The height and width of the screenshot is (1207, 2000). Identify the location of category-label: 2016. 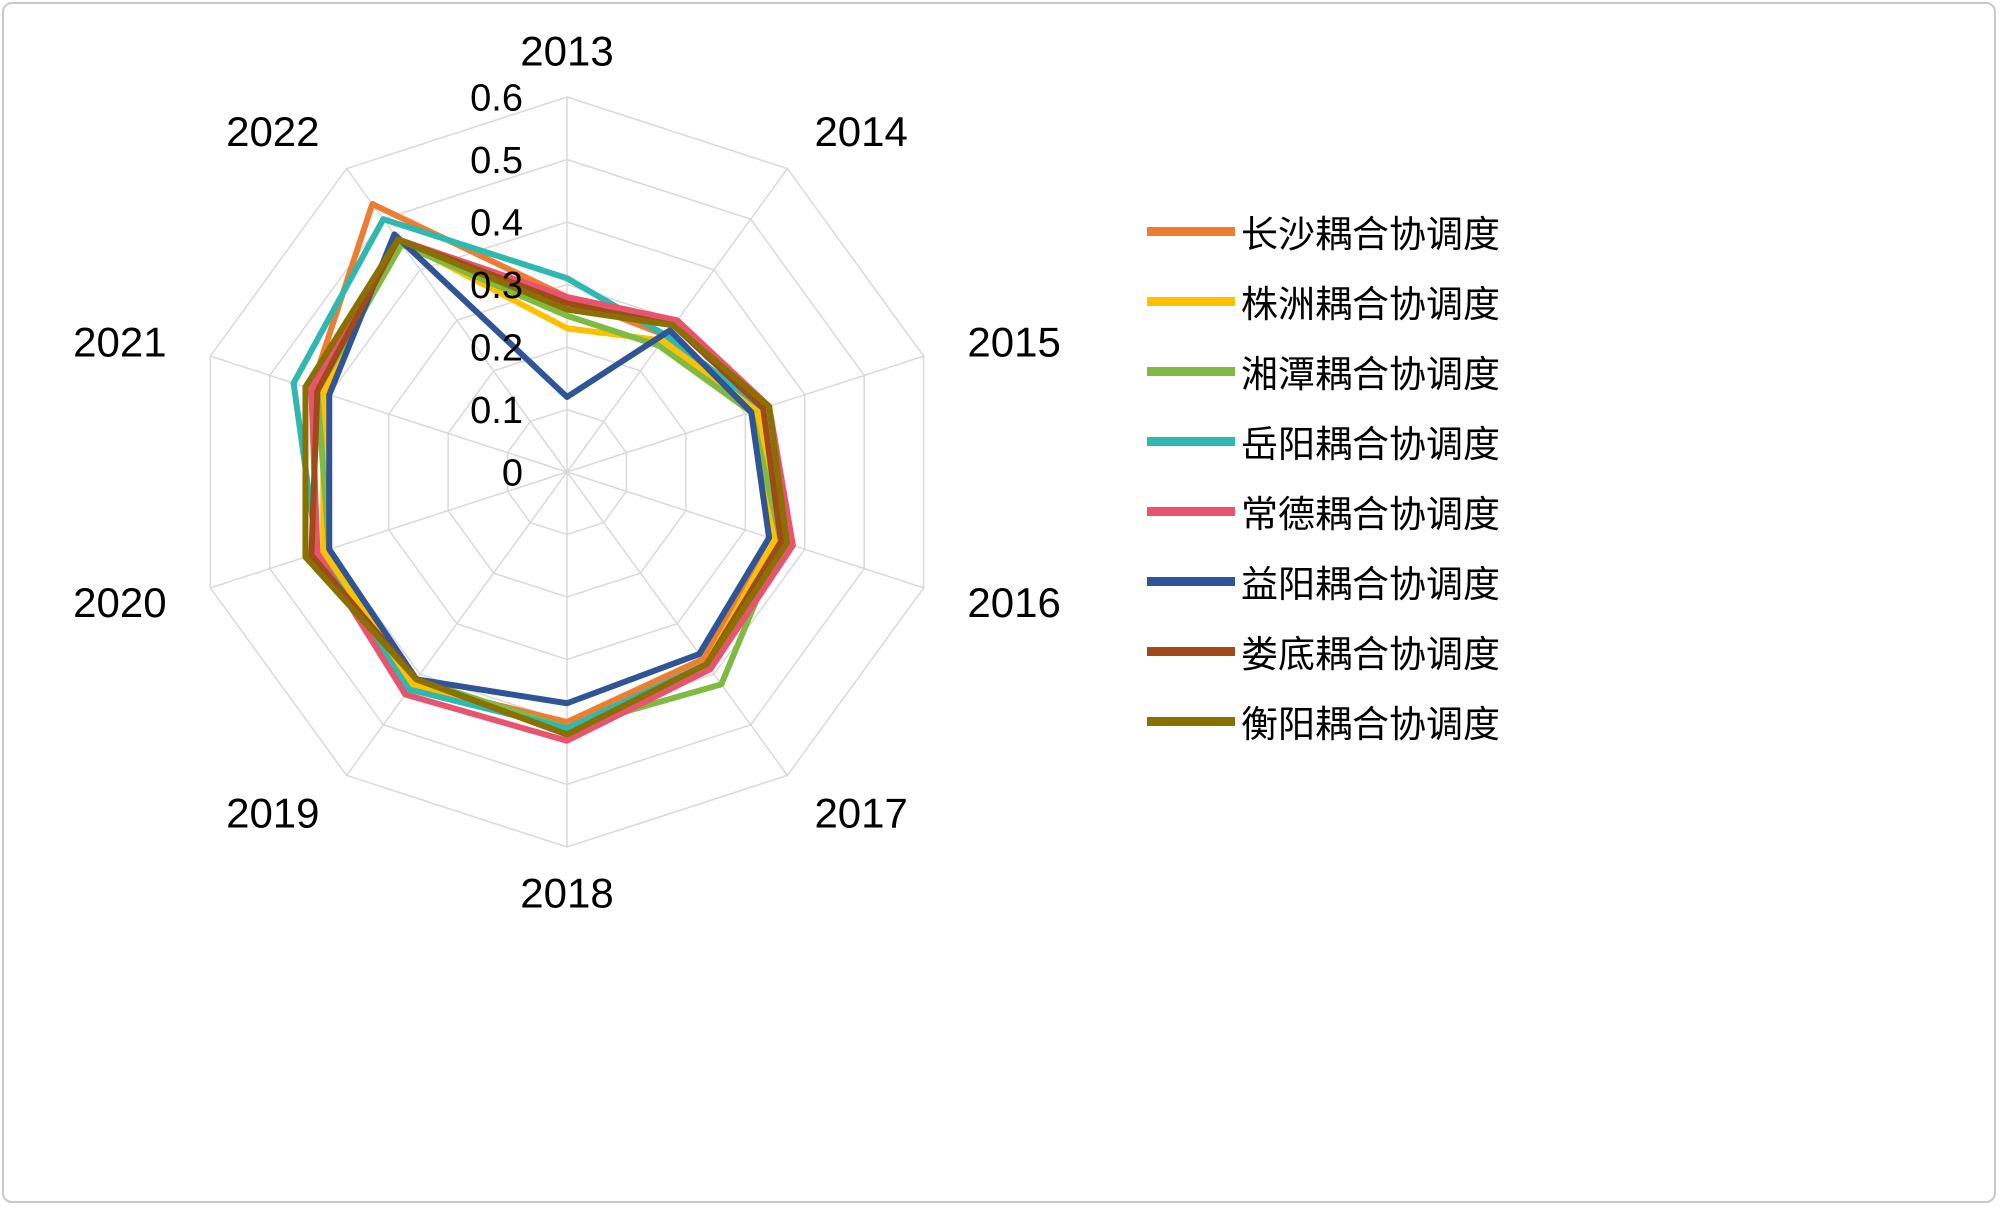
(1013, 602).